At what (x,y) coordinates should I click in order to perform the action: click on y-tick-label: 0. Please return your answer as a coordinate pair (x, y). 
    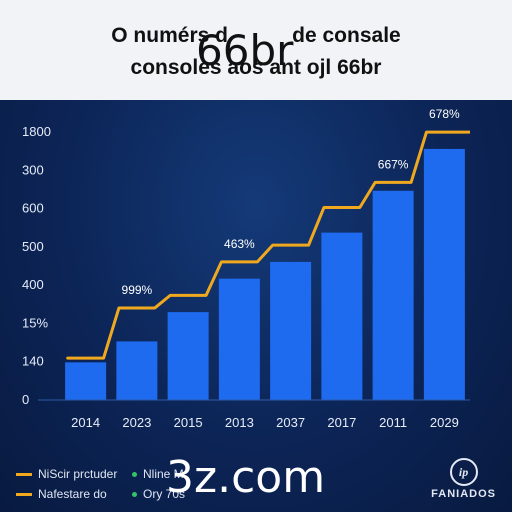
    Looking at the image, I should click on (25, 399).